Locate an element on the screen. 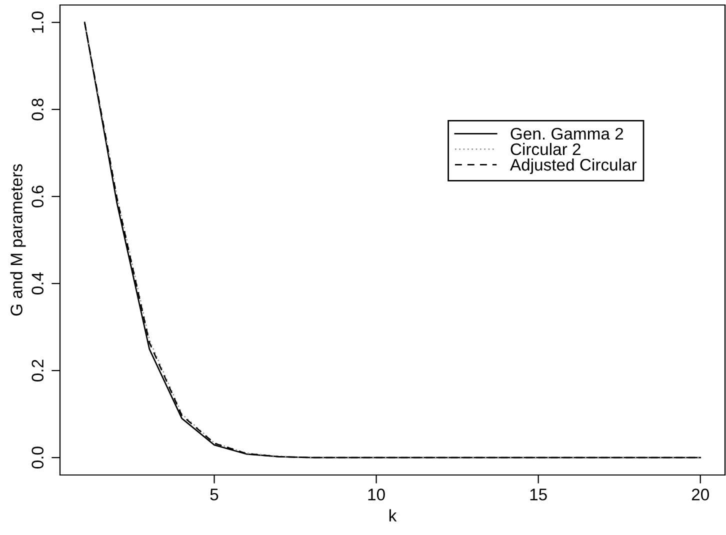 Image resolution: width=726 pixels, height=535 pixels. x-tick-label: 15 is located at coordinates (538, 494).